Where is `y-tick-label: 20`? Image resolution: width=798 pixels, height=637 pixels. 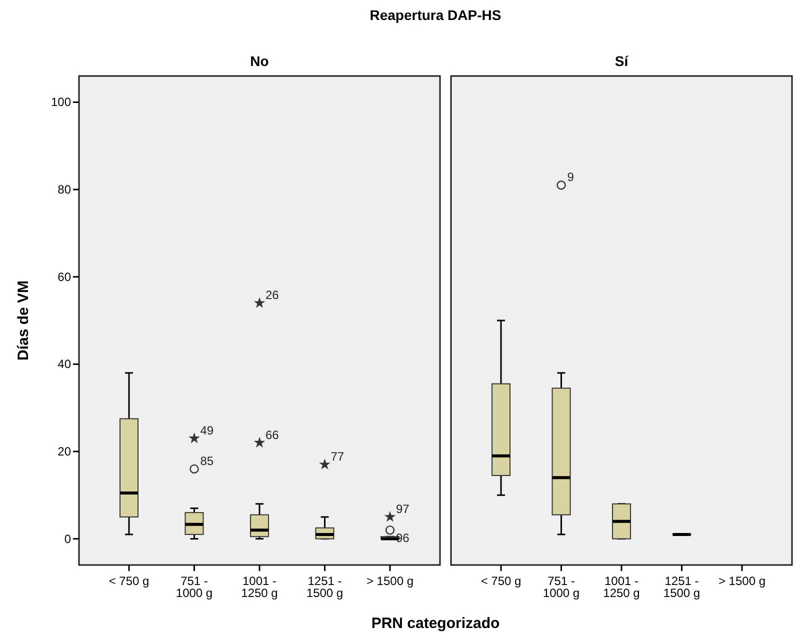 y-tick-label: 20 is located at coordinates (65, 451).